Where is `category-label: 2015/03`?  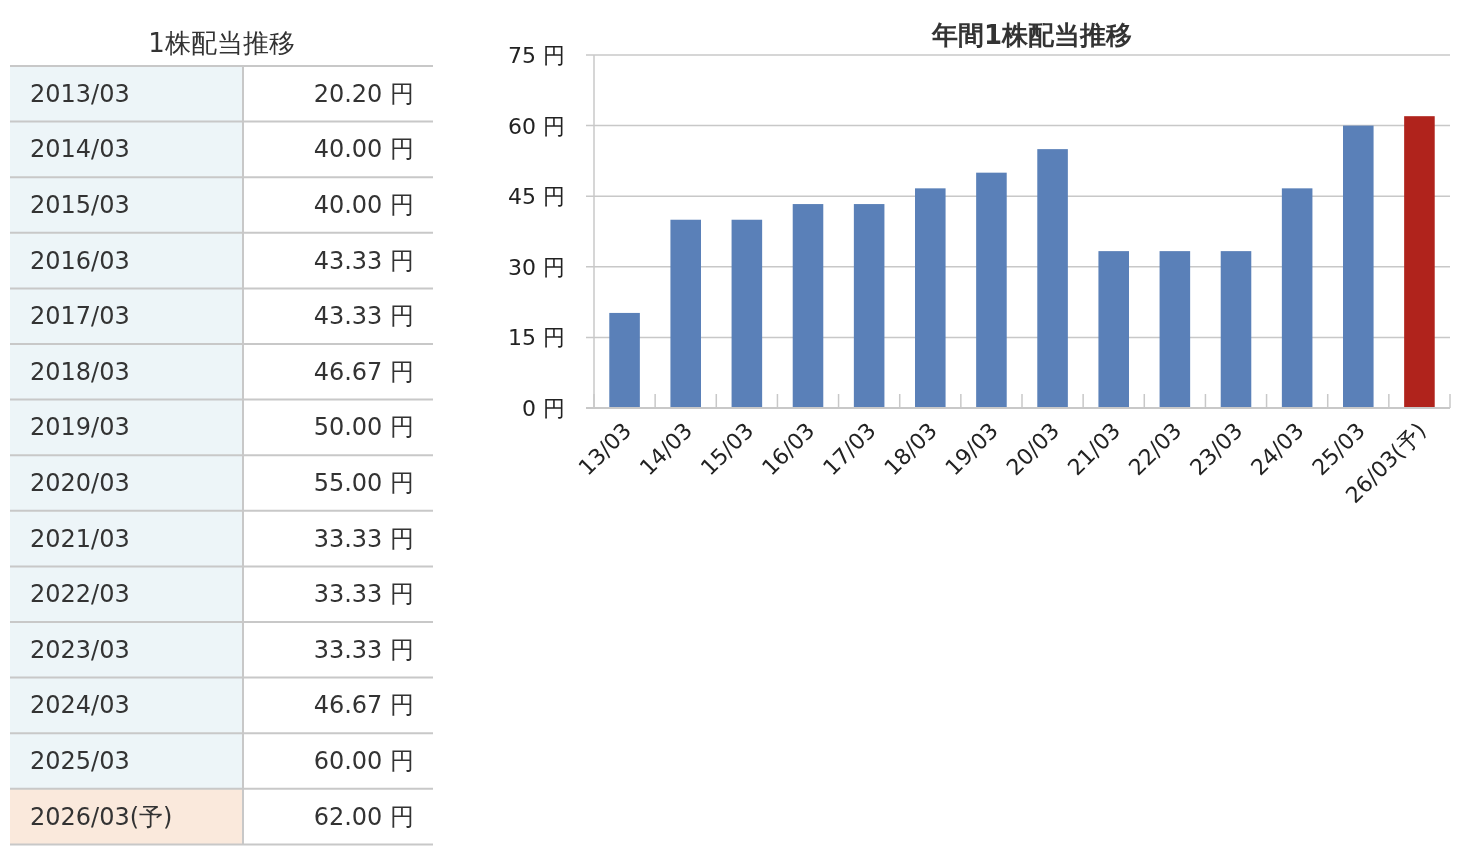
category-label: 2015/03 is located at coordinates (80, 205).